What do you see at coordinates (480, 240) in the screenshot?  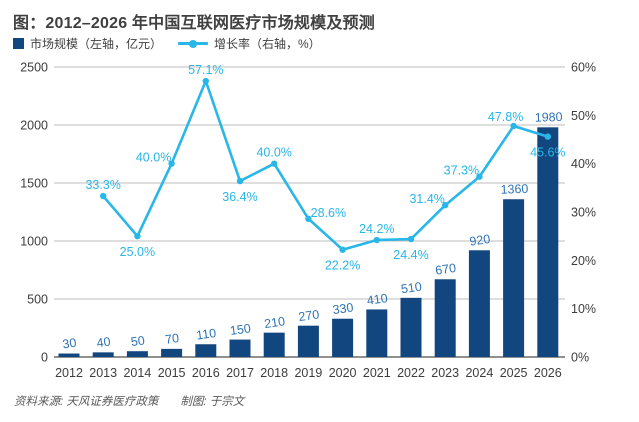 I see `bar-value-label: 920` at bounding box center [480, 240].